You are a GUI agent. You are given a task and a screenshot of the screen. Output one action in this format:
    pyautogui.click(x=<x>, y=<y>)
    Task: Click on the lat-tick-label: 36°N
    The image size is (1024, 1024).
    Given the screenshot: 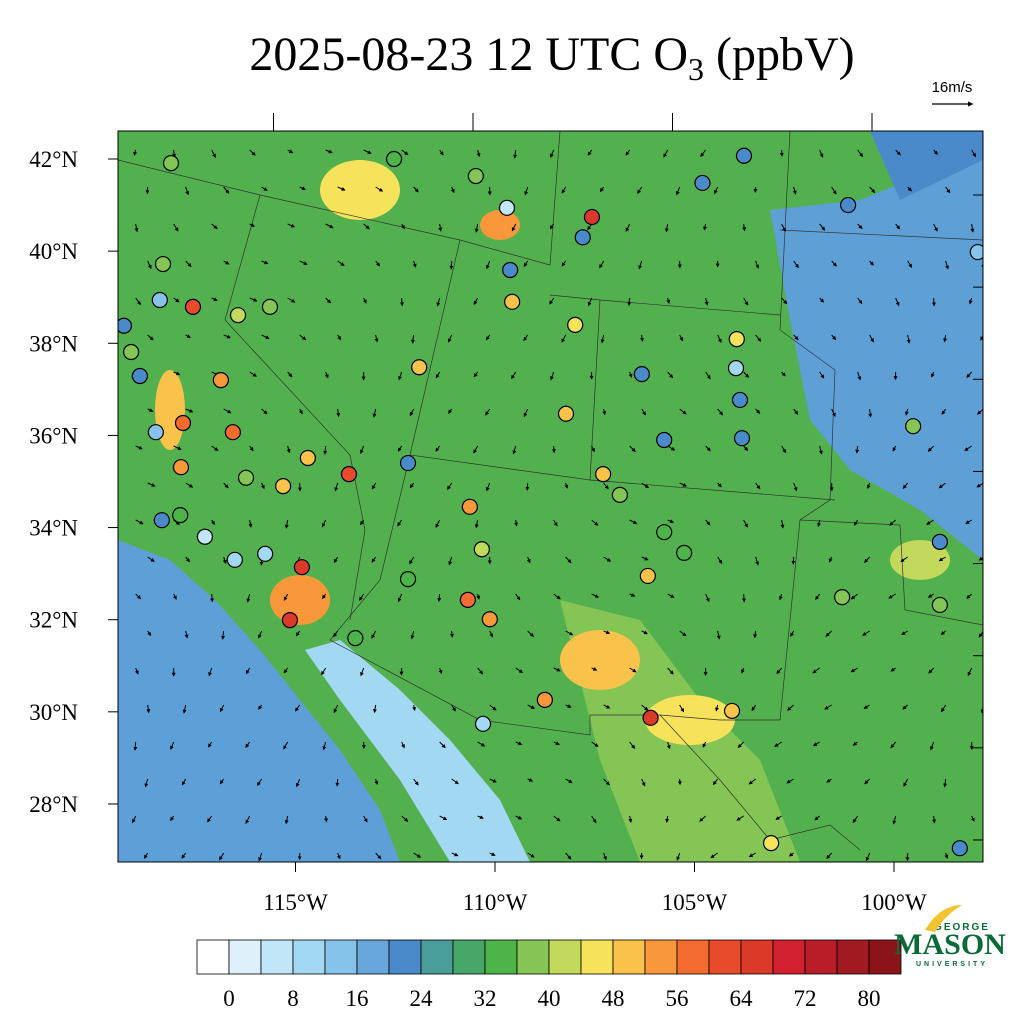 What is the action you would take?
    pyautogui.click(x=53, y=435)
    